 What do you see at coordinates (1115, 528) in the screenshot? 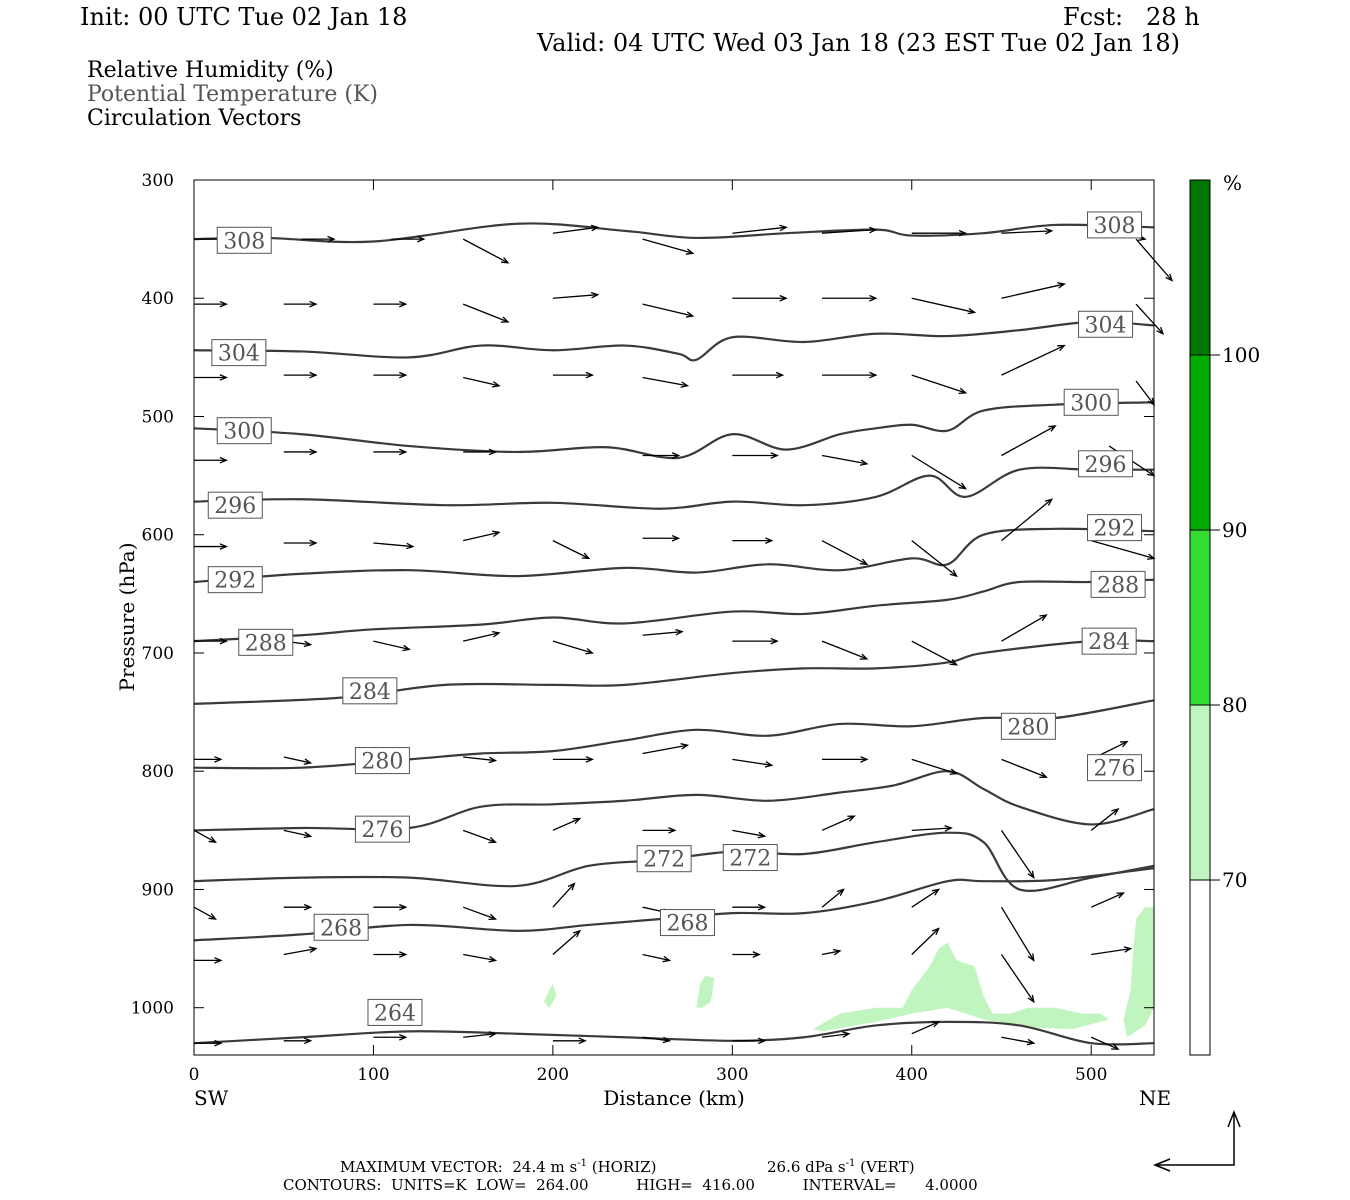
I see `theta-label-292-1: 292` at bounding box center [1115, 528].